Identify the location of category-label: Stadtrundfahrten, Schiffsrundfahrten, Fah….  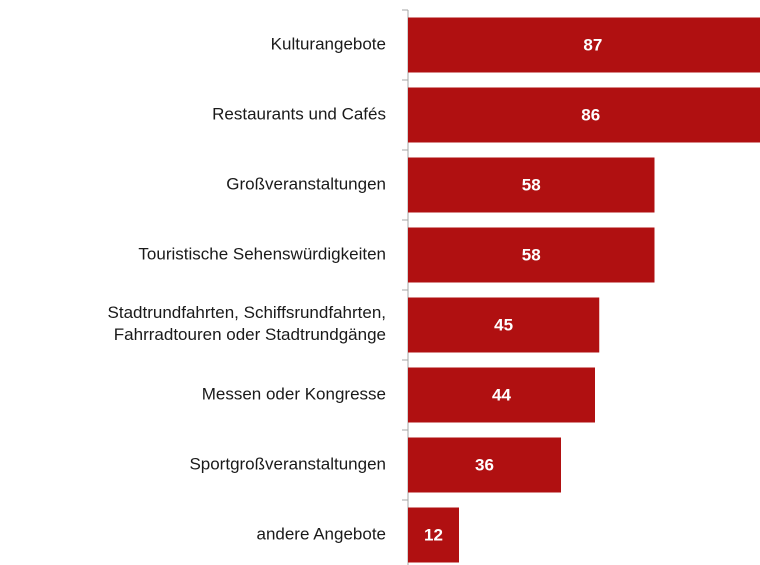
(247, 323).